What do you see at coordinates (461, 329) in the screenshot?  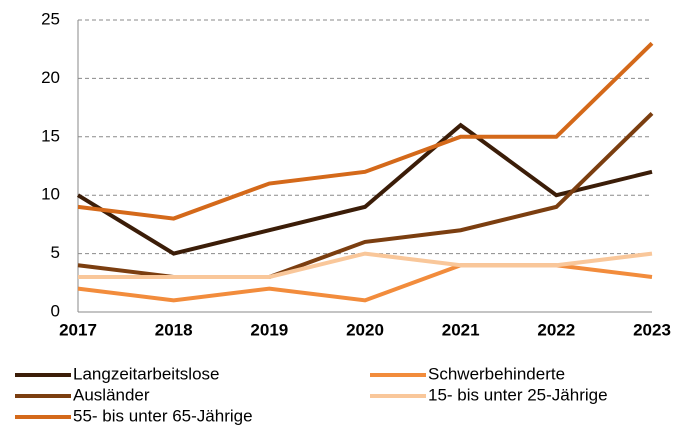 I see `x-tick-label: 2021` at bounding box center [461, 329].